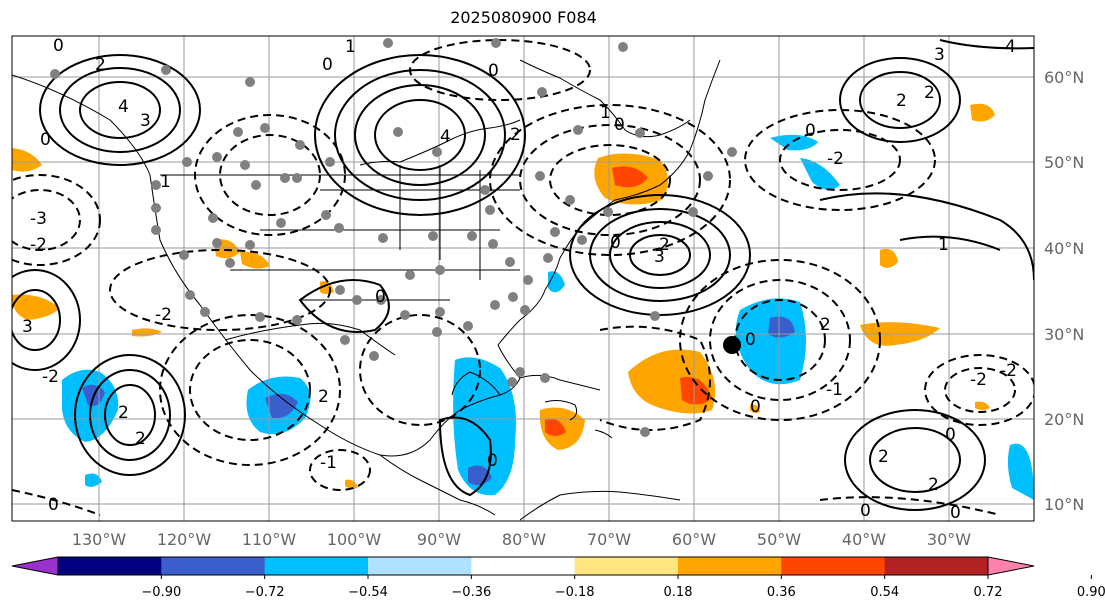 This screenshot has height=615, width=1105. What do you see at coordinates (1064, 419) in the screenshot?
I see `lat-tick-label: 20°N` at bounding box center [1064, 419].